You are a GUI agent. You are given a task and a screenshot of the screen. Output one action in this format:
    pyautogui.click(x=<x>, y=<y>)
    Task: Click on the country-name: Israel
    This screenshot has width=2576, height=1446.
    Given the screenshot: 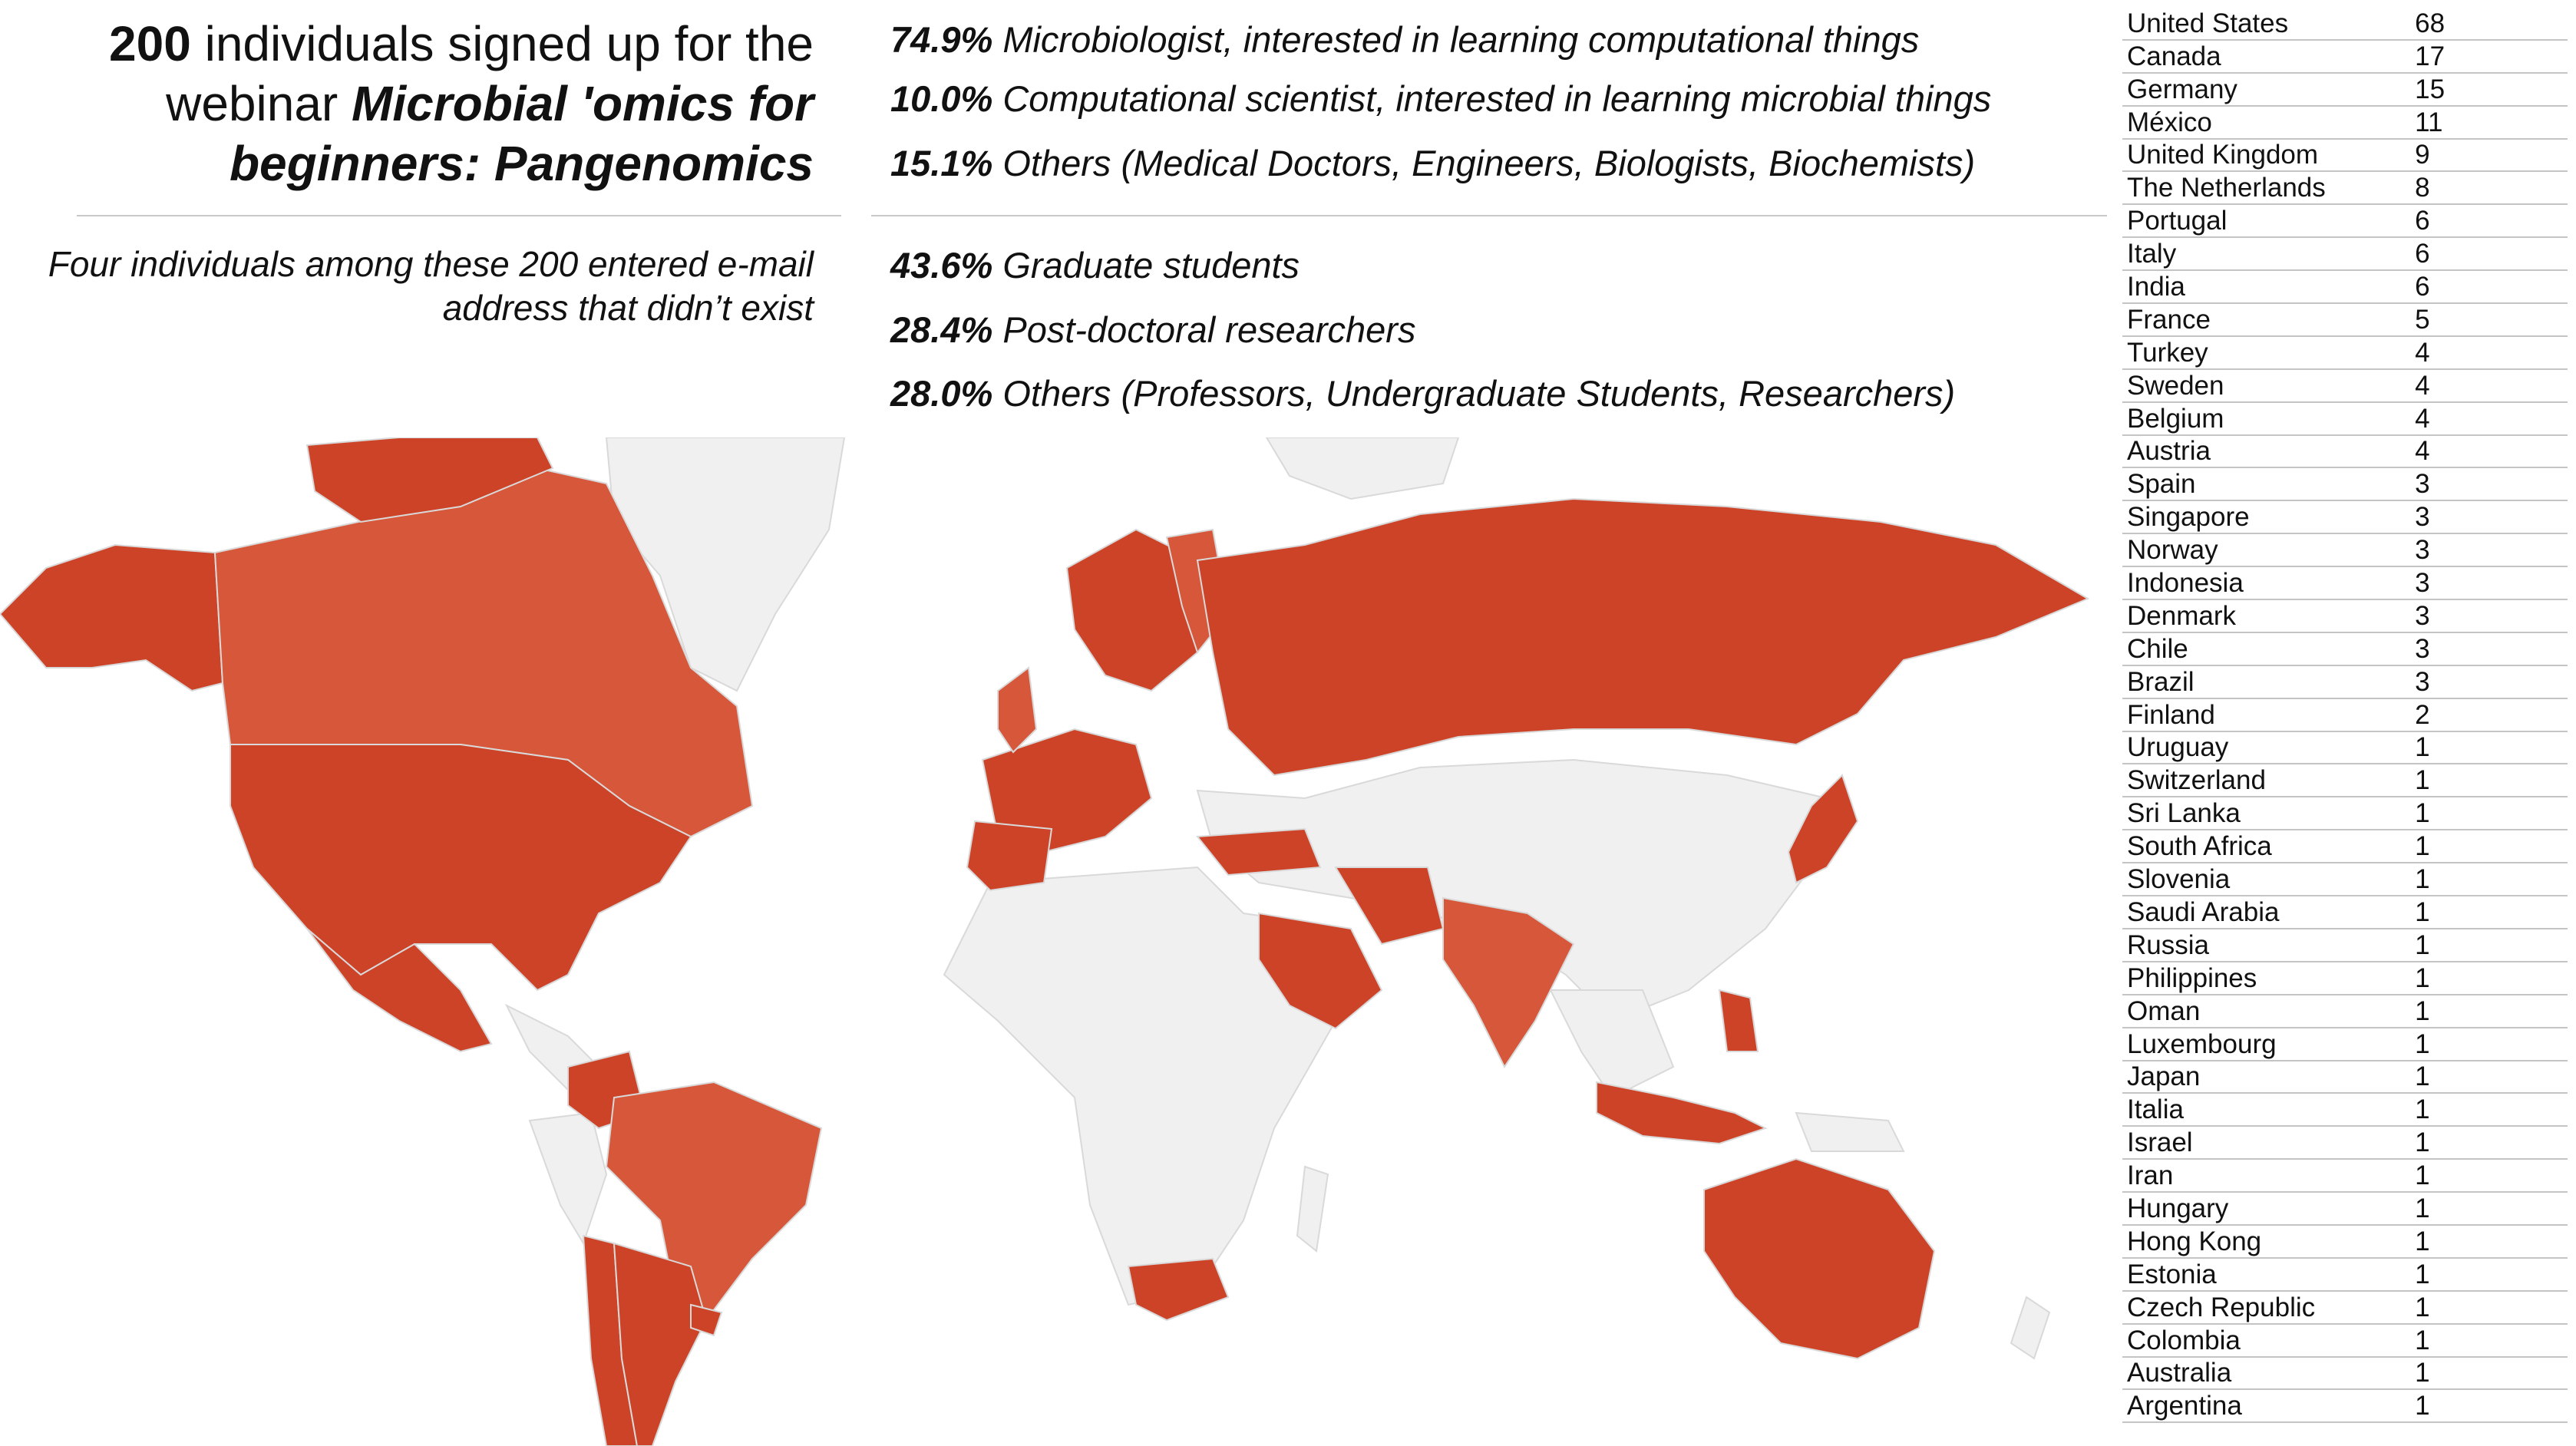 What is the action you would take?
    pyautogui.click(x=2266, y=1143)
    